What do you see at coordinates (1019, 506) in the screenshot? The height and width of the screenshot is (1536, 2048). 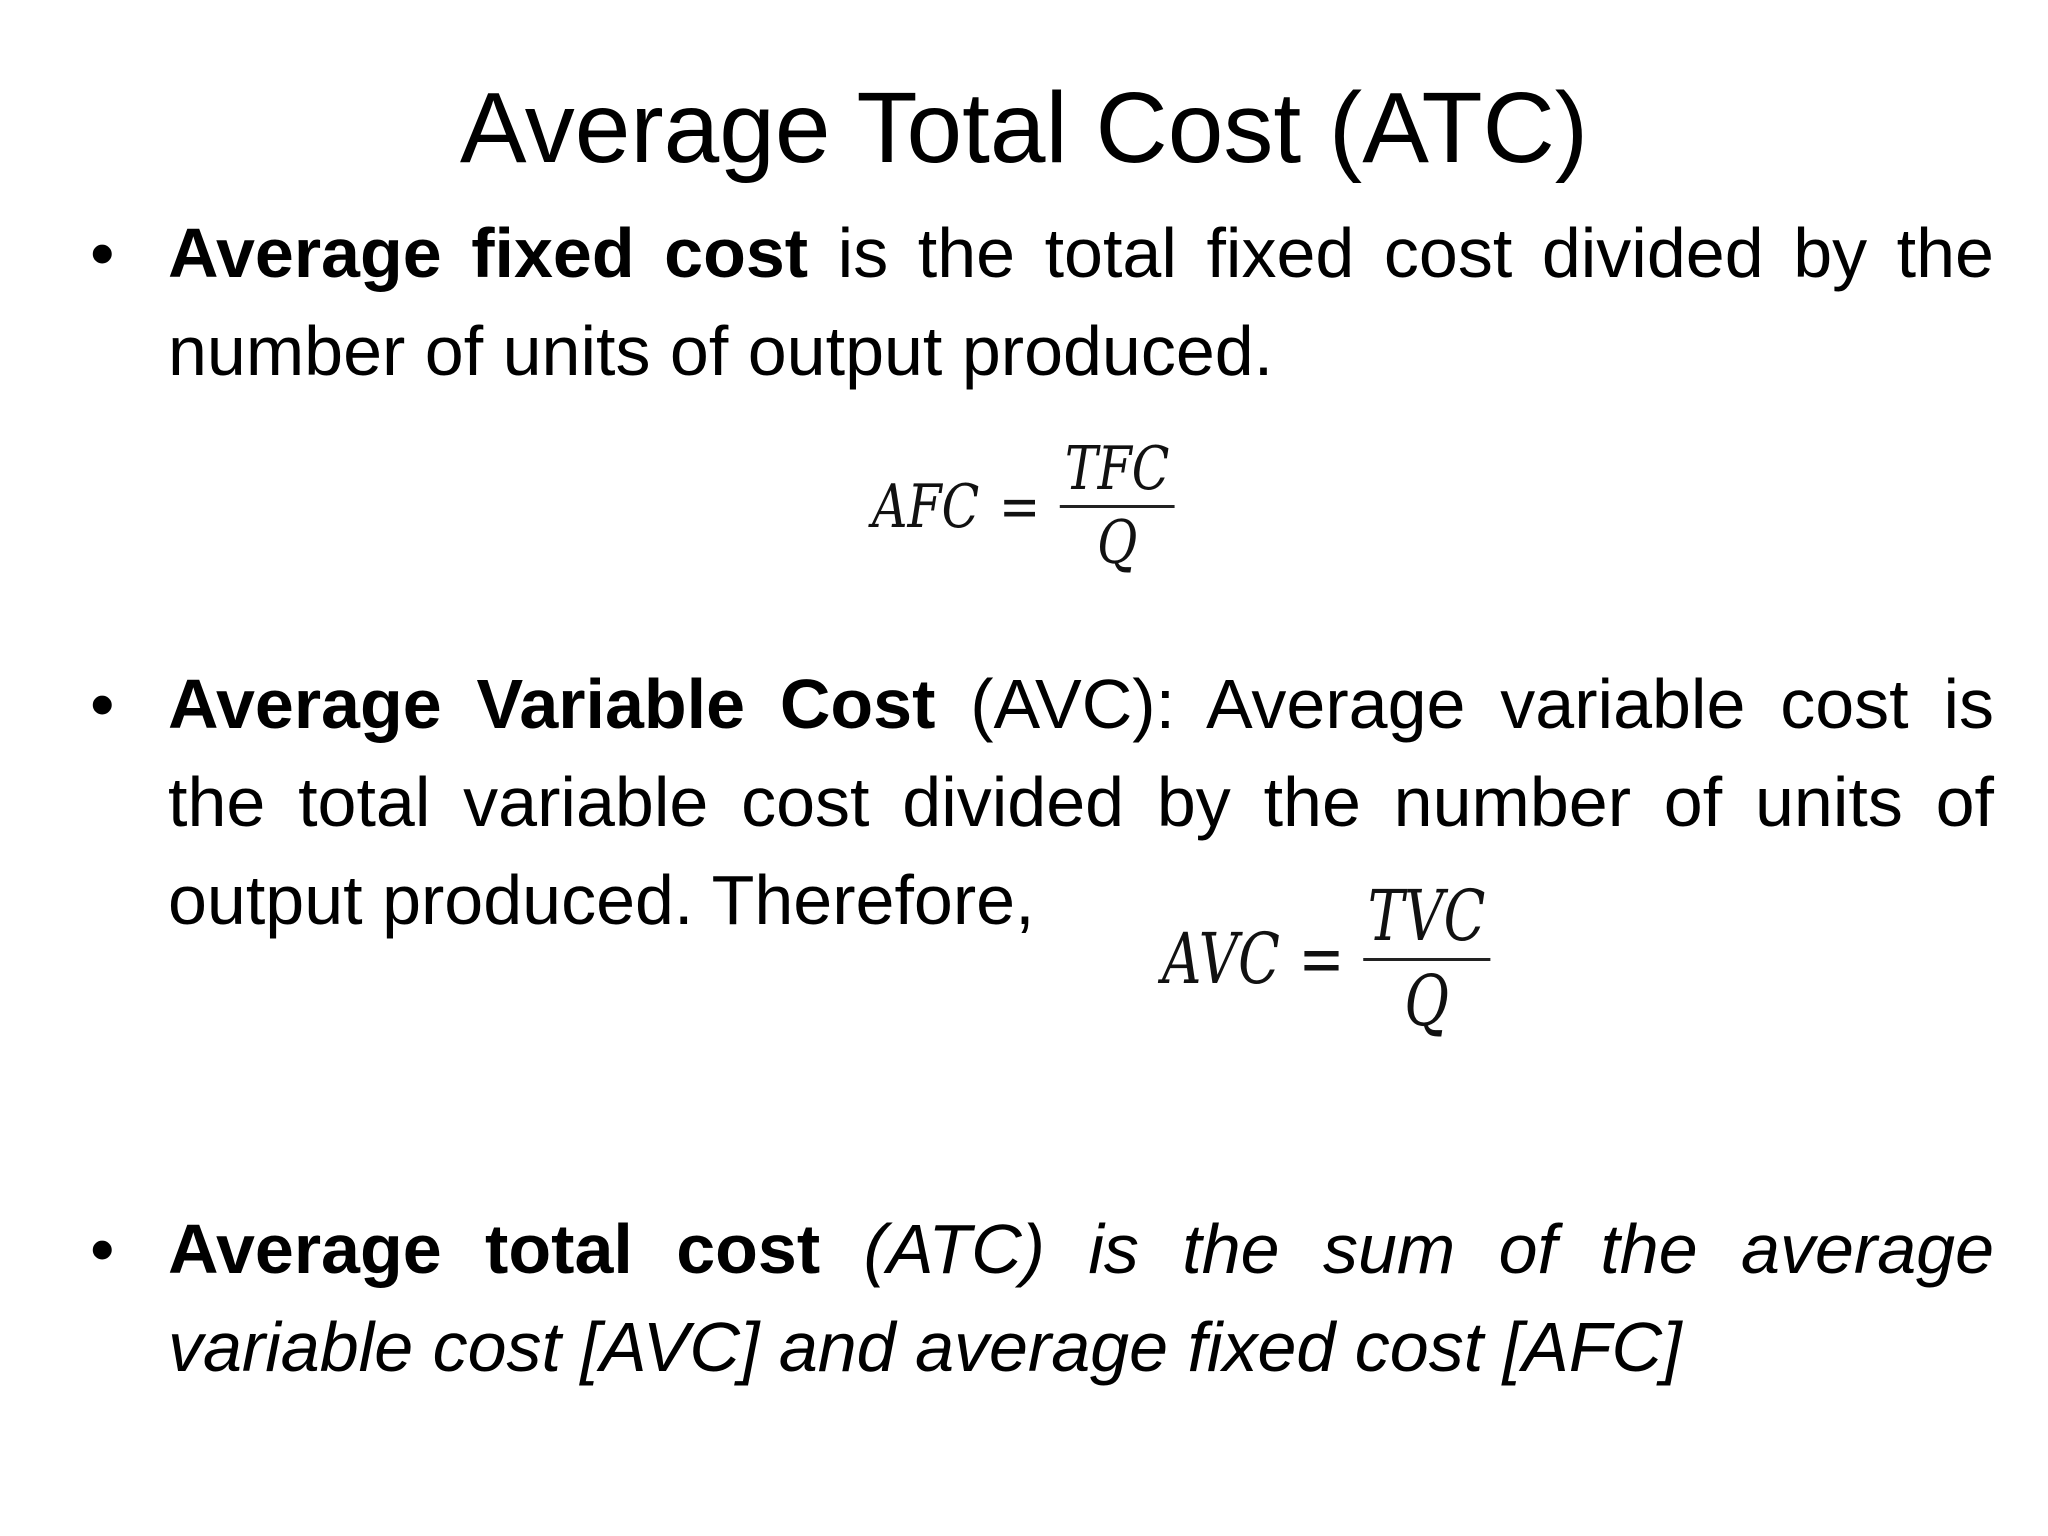 I see `formula-afc-equals: =` at bounding box center [1019, 506].